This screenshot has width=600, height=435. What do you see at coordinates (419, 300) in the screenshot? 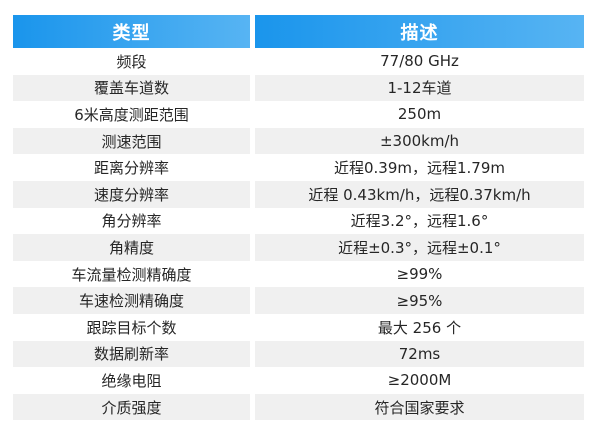
I see `description-cell: ≥95%` at bounding box center [419, 300].